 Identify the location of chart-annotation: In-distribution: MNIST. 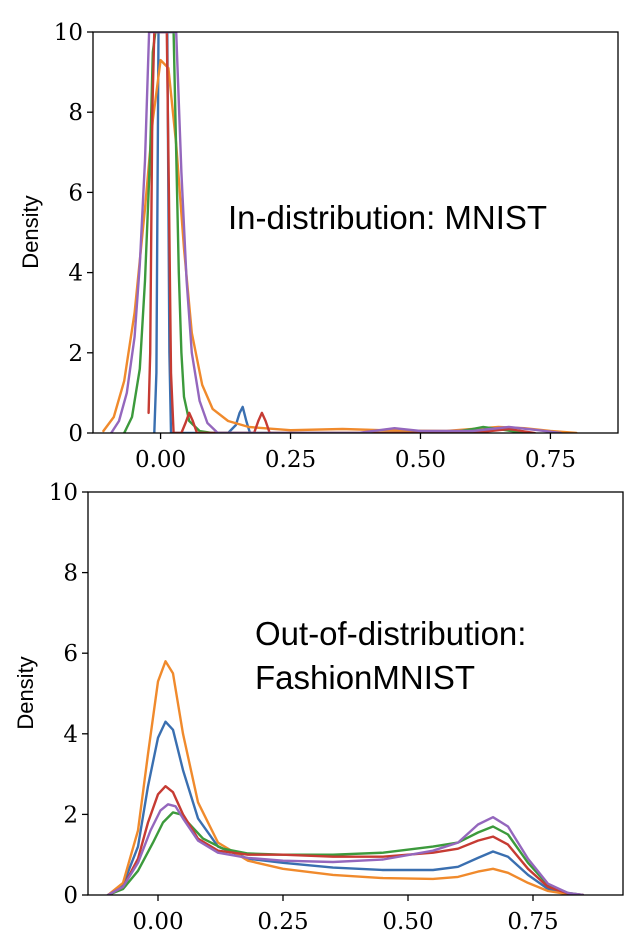
(387, 217).